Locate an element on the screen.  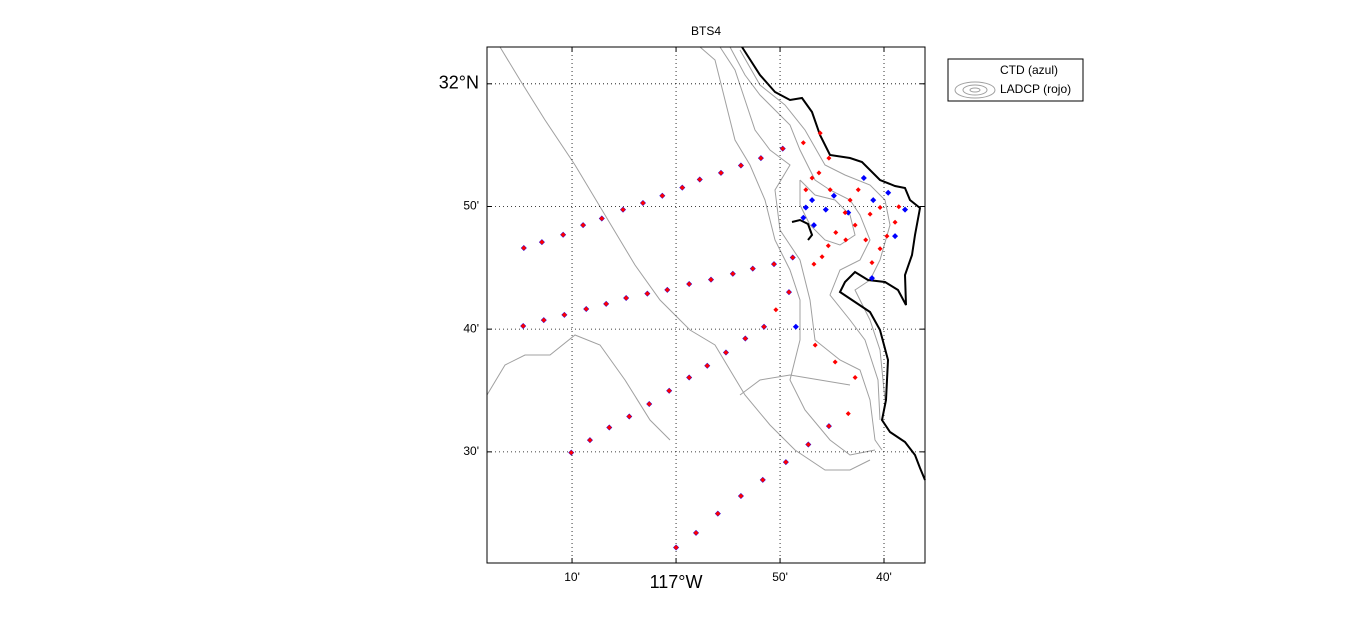
y-tick-label: 32°N is located at coordinates (459, 83).